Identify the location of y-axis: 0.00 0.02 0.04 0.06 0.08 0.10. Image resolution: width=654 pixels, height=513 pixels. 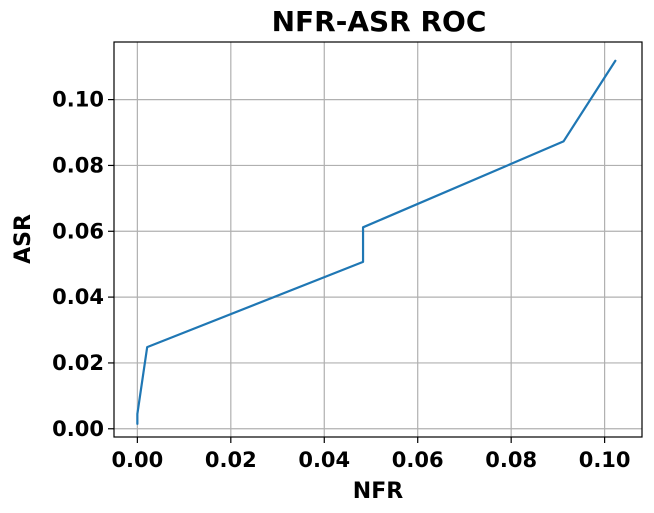
(83, 264).